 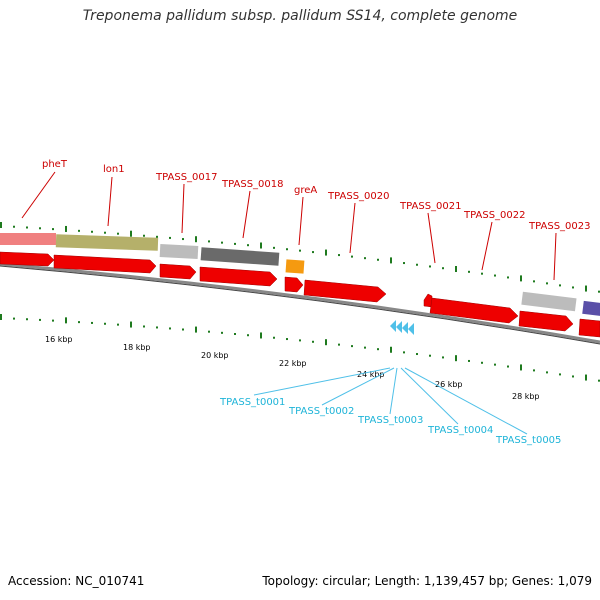 I want to click on gene-block-pheT, so click(x=28, y=239).